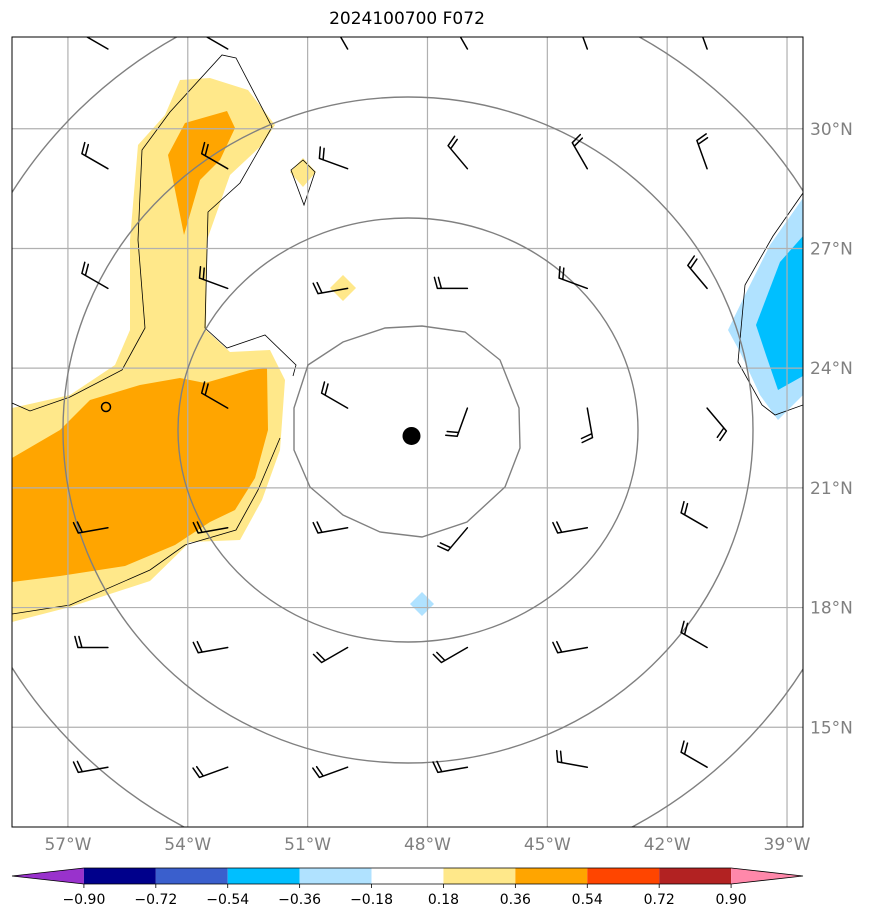  What do you see at coordinates (407, 19) in the screenshot?
I see `map-title: 2024100700 F072` at bounding box center [407, 19].